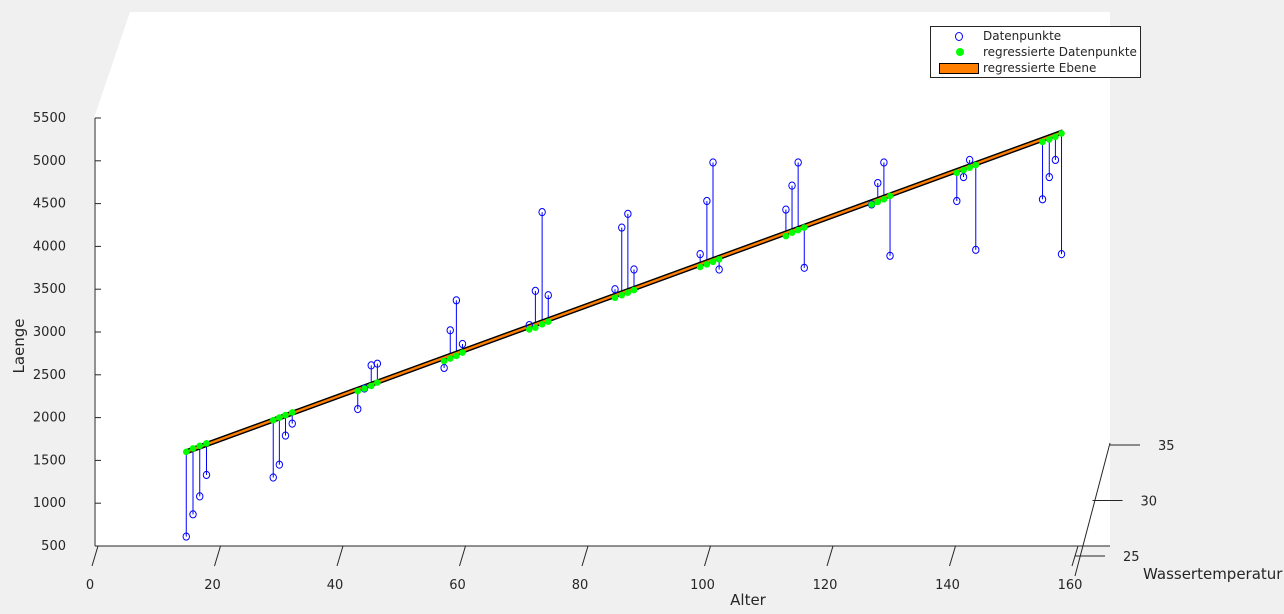 The image size is (1284, 614). I want to click on legend-item-datenpunkte: Datenpunkte, so click(1035, 36).